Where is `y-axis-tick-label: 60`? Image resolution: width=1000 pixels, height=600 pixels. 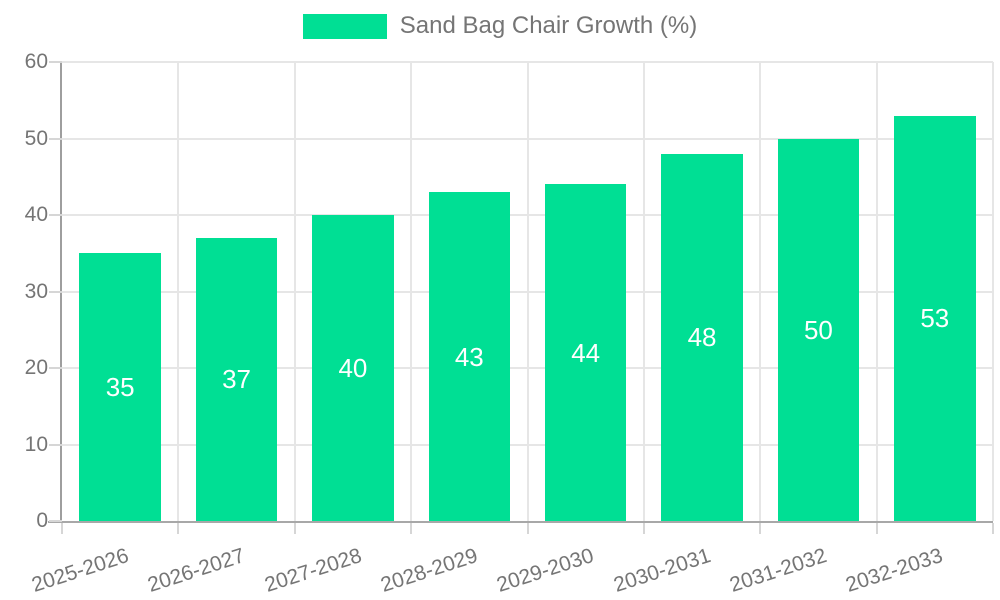
y-axis-tick-label: 60 is located at coordinates (36, 61).